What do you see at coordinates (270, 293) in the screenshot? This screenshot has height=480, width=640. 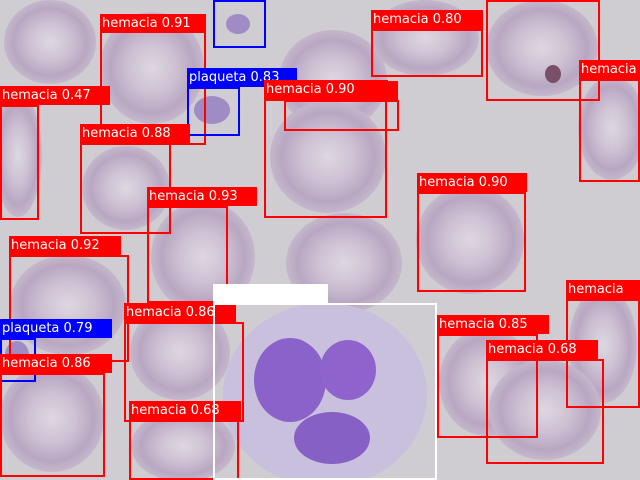 I see `unlabeled-detection-tag` at bounding box center [270, 293].